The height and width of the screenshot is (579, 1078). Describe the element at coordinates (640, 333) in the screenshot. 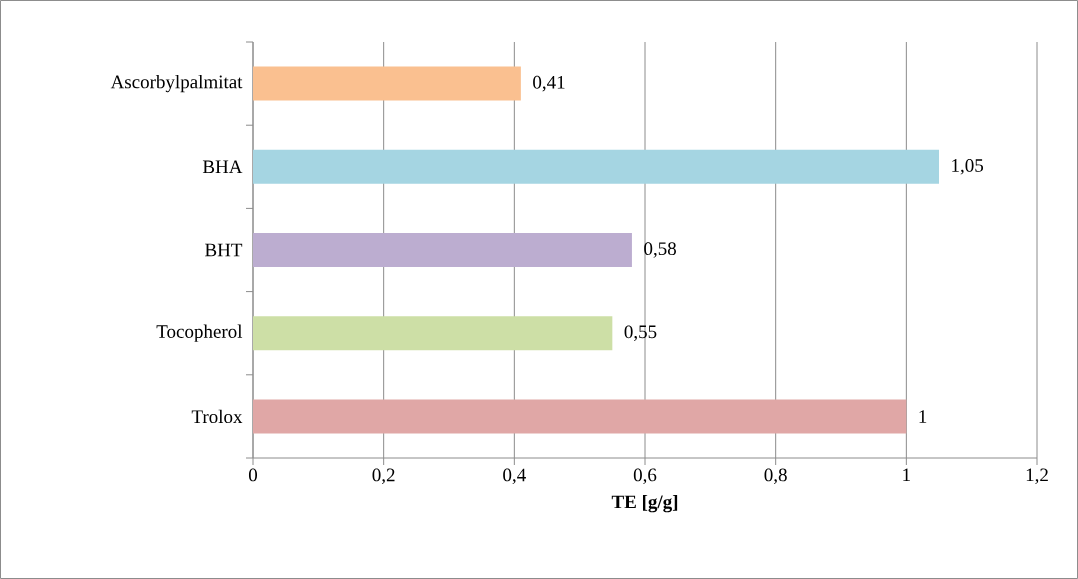

I see `data-label: 0,55` at that location.